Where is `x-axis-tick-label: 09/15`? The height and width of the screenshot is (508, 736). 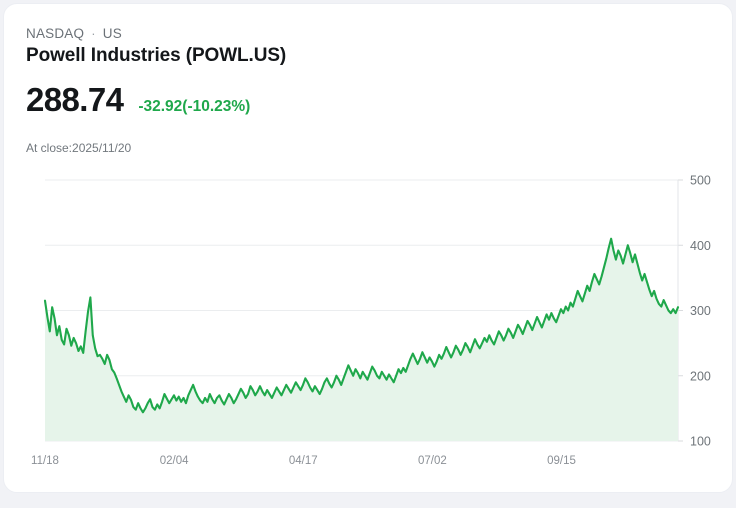
x-axis-tick-label: 09/15 is located at coordinates (561, 461).